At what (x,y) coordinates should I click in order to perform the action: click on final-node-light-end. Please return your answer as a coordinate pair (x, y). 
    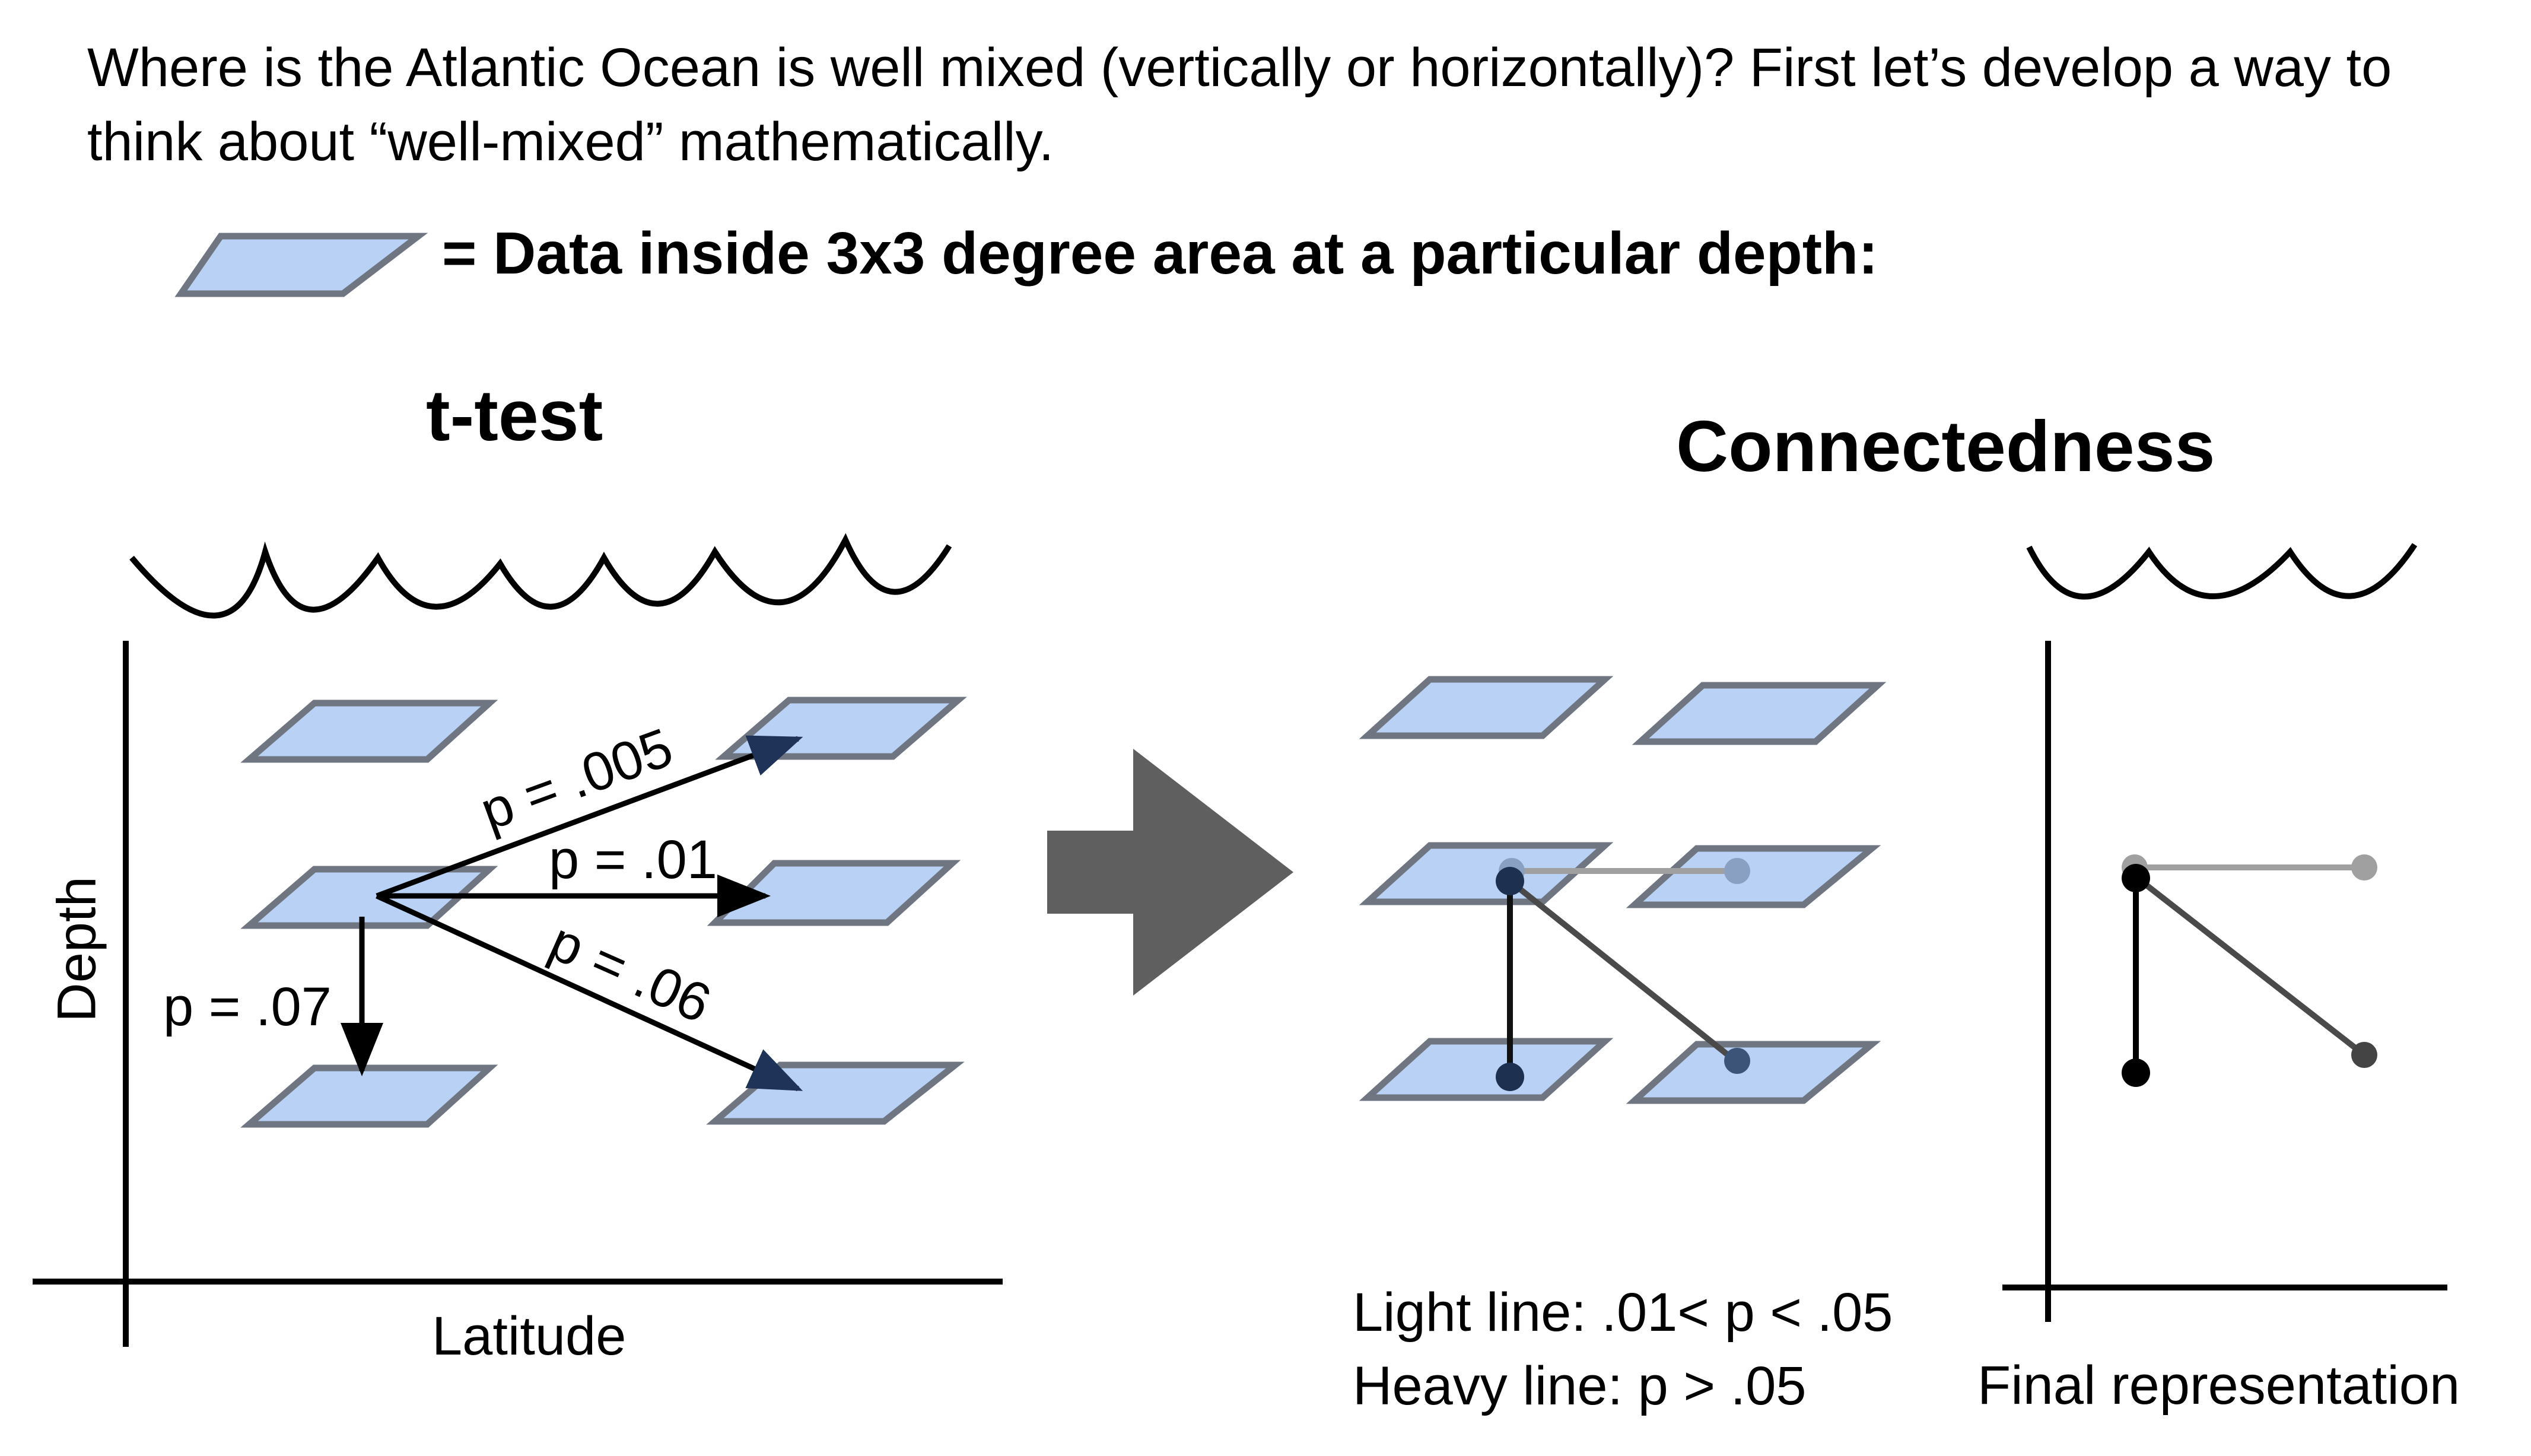
    Looking at the image, I should click on (2364, 867).